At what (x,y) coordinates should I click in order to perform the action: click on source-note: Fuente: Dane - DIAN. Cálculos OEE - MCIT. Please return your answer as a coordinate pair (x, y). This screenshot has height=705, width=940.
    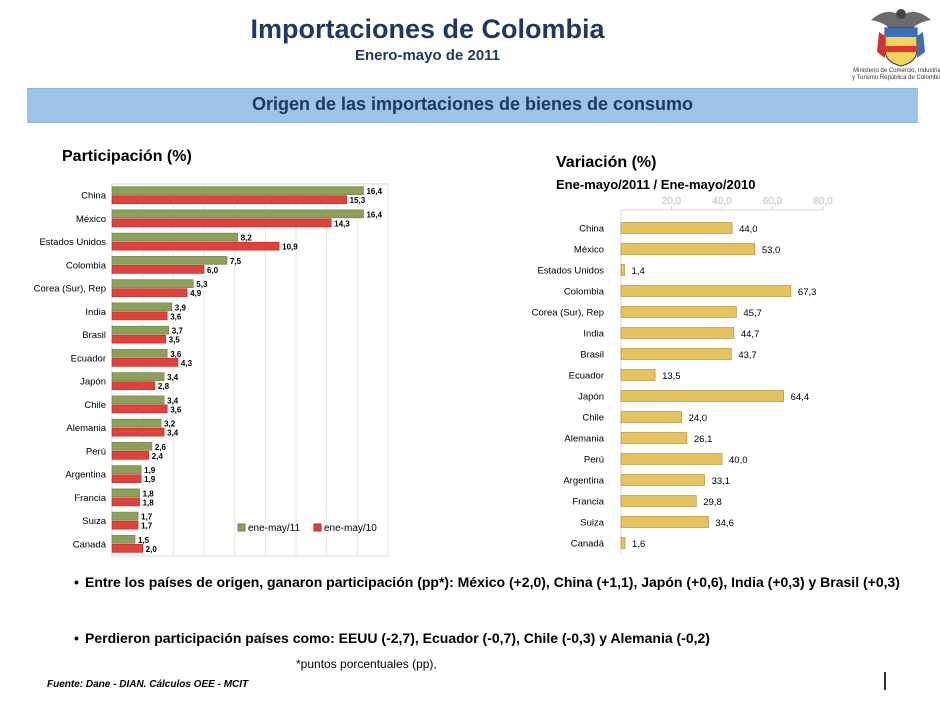
    Looking at the image, I should click on (148, 684).